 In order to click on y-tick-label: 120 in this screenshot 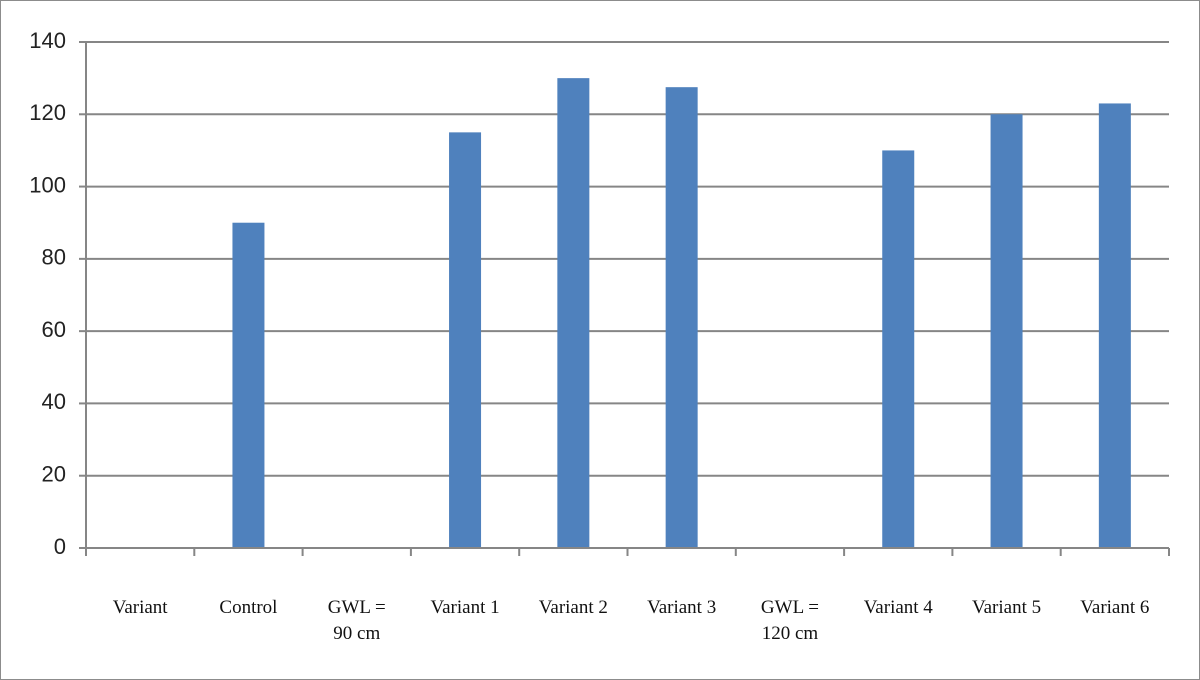, I will do `click(47, 112)`.